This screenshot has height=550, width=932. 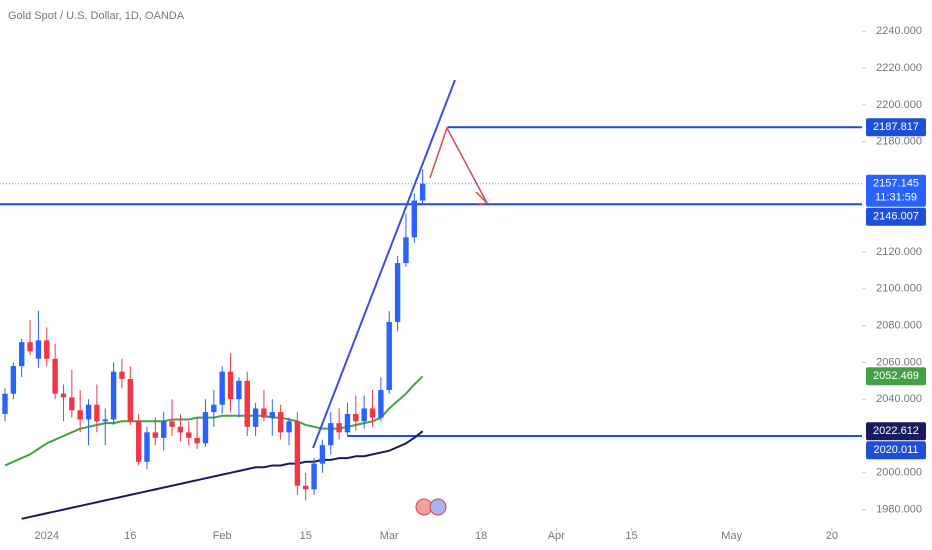 I want to click on price-label: 2020.011, so click(x=895, y=450).